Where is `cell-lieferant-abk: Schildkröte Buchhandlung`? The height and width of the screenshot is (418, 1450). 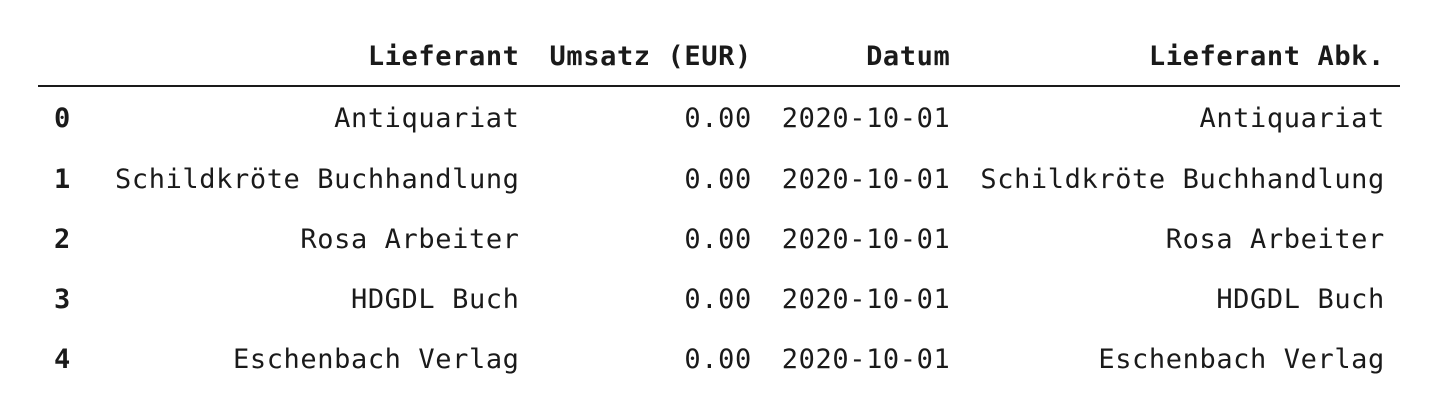 cell-lieferant-abk: Schildkröte Buchhandlung is located at coordinates (1182, 179).